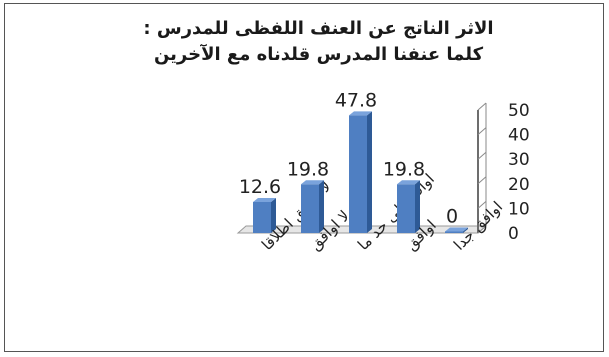 This screenshot has width=609, height=357. What do you see at coordinates (318, 54) in the screenshot?
I see `chart-title-line-2: كلما عنفنا المدرس قلدناه مع الآخرين` at bounding box center [318, 54].